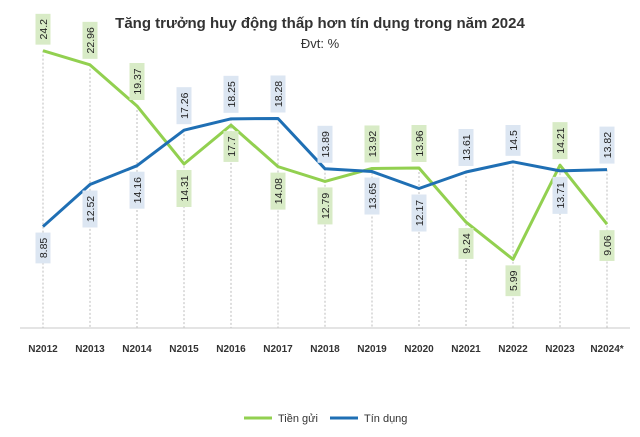  I want to click on data-label-tin-dung: 14.5, so click(513, 140).